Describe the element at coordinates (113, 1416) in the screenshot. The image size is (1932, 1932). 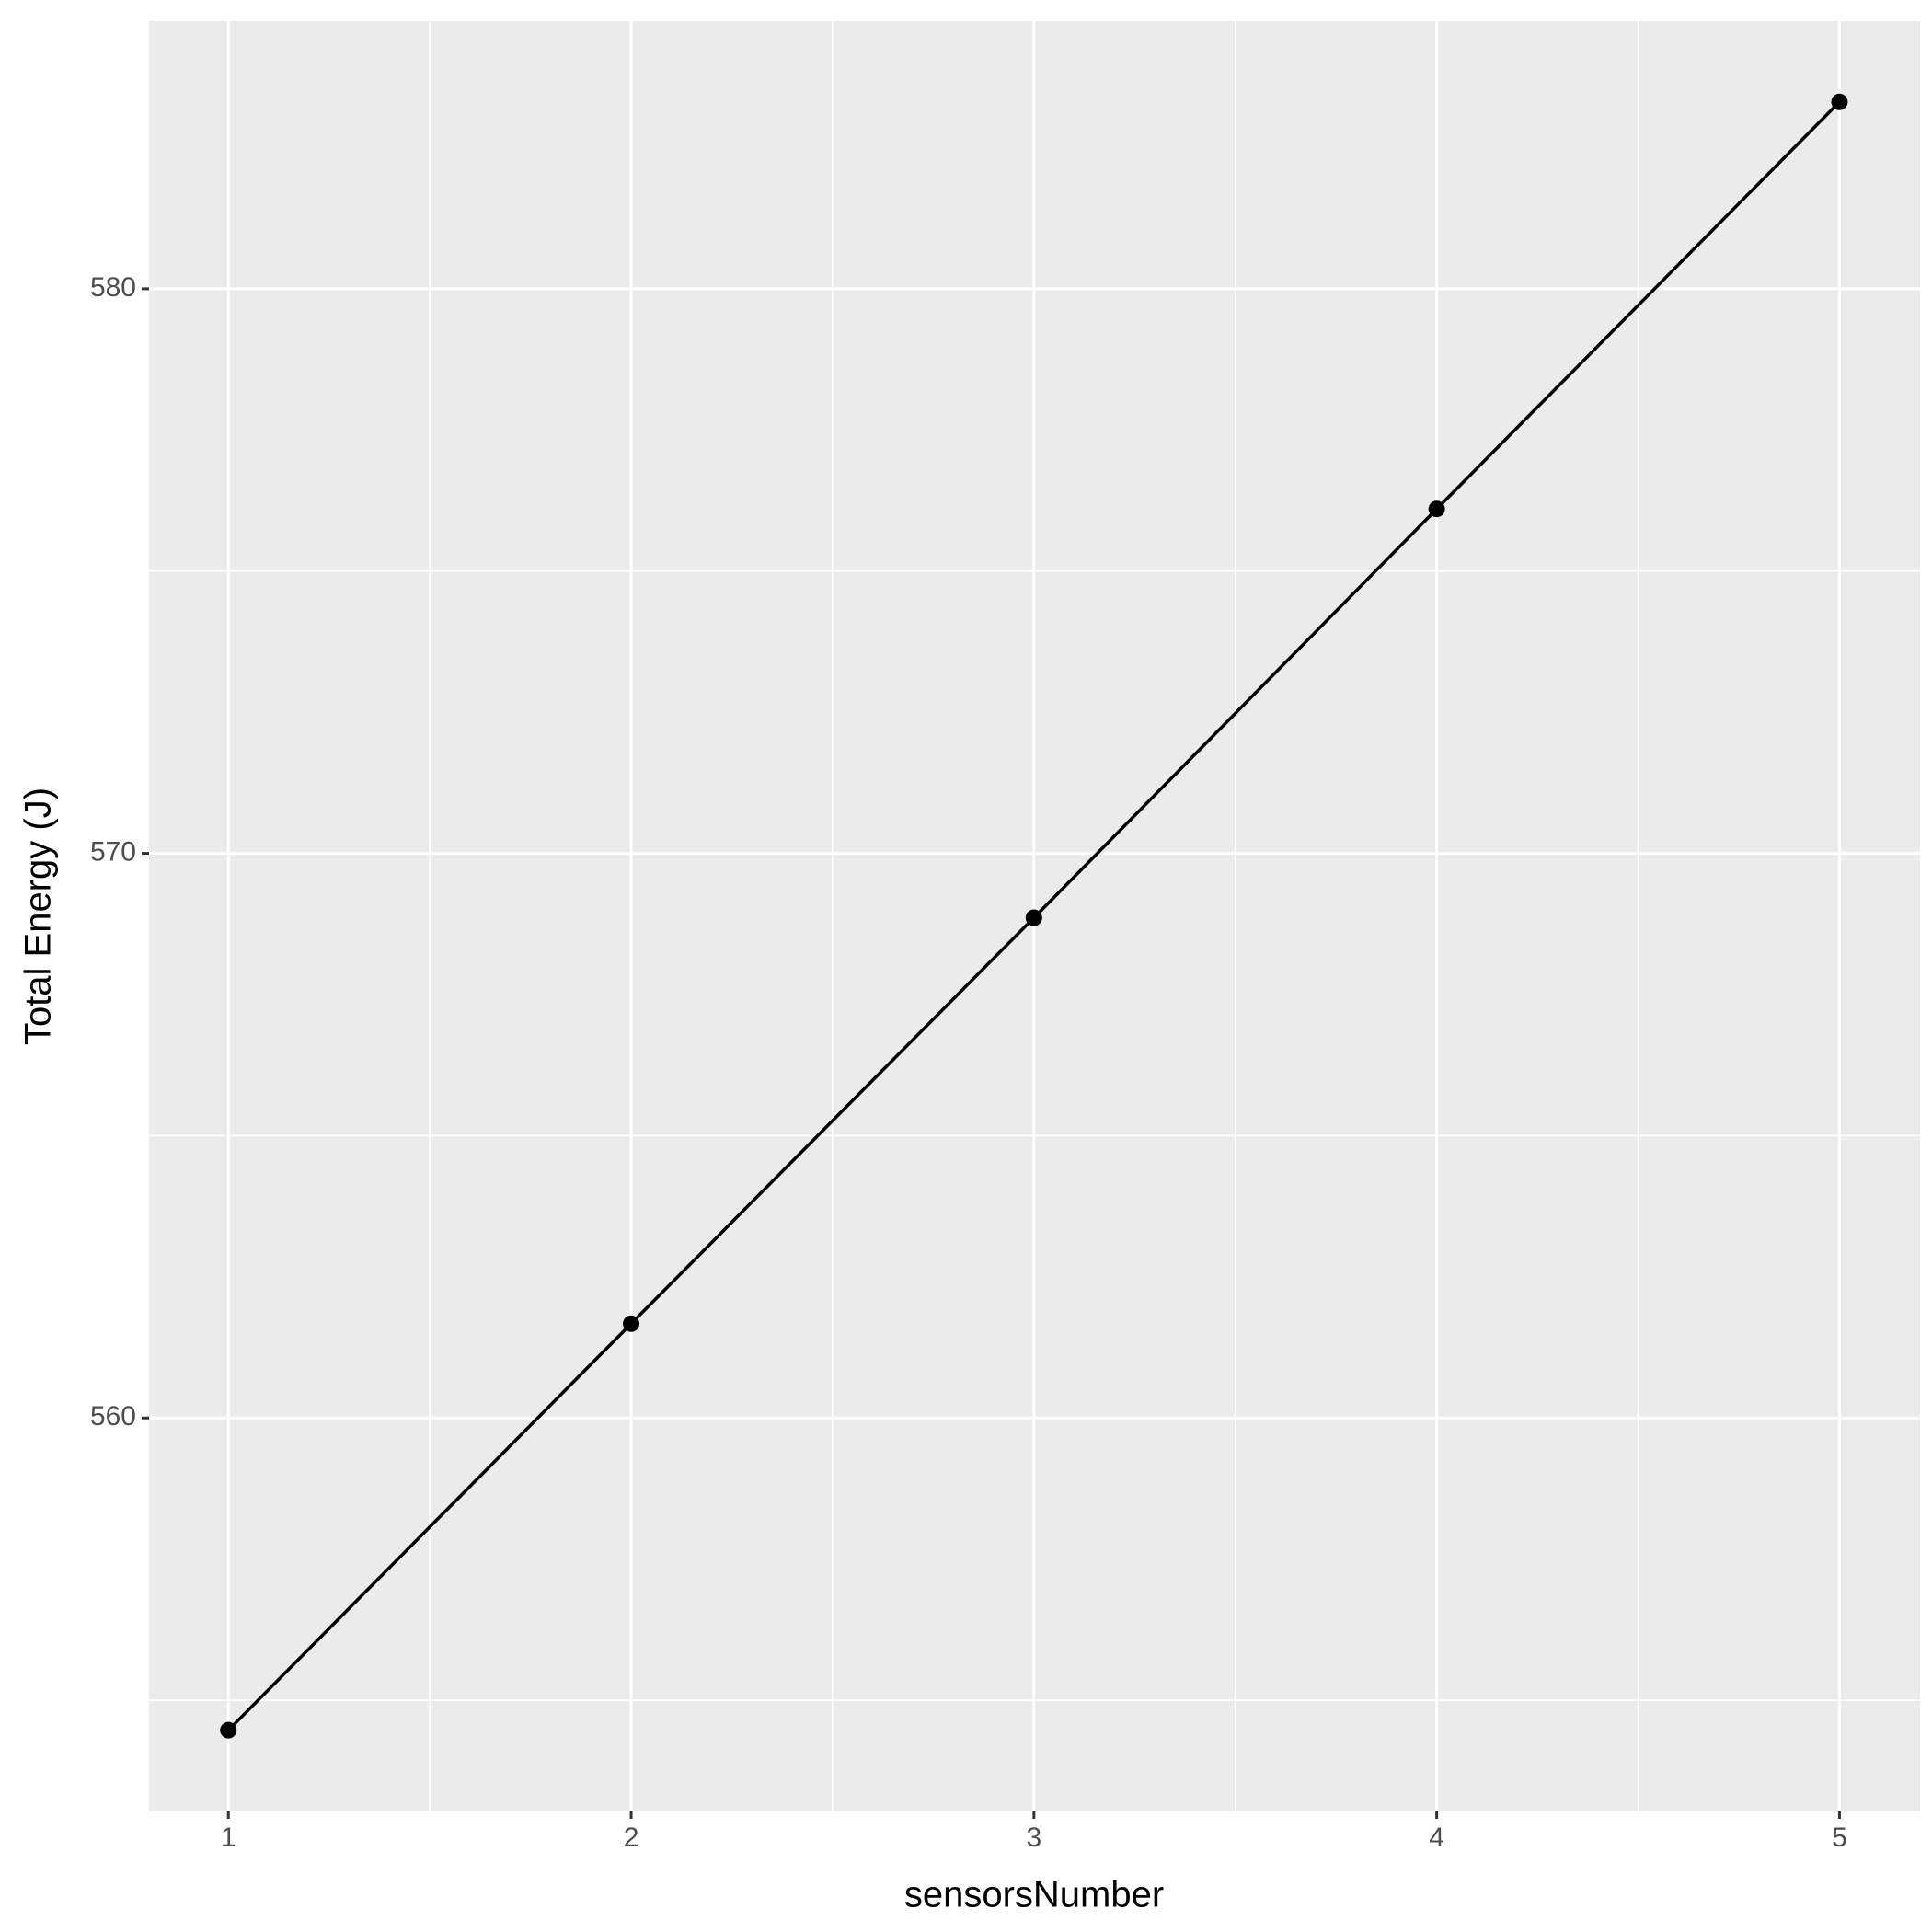
I see `y-tick-label: 560` at that location.